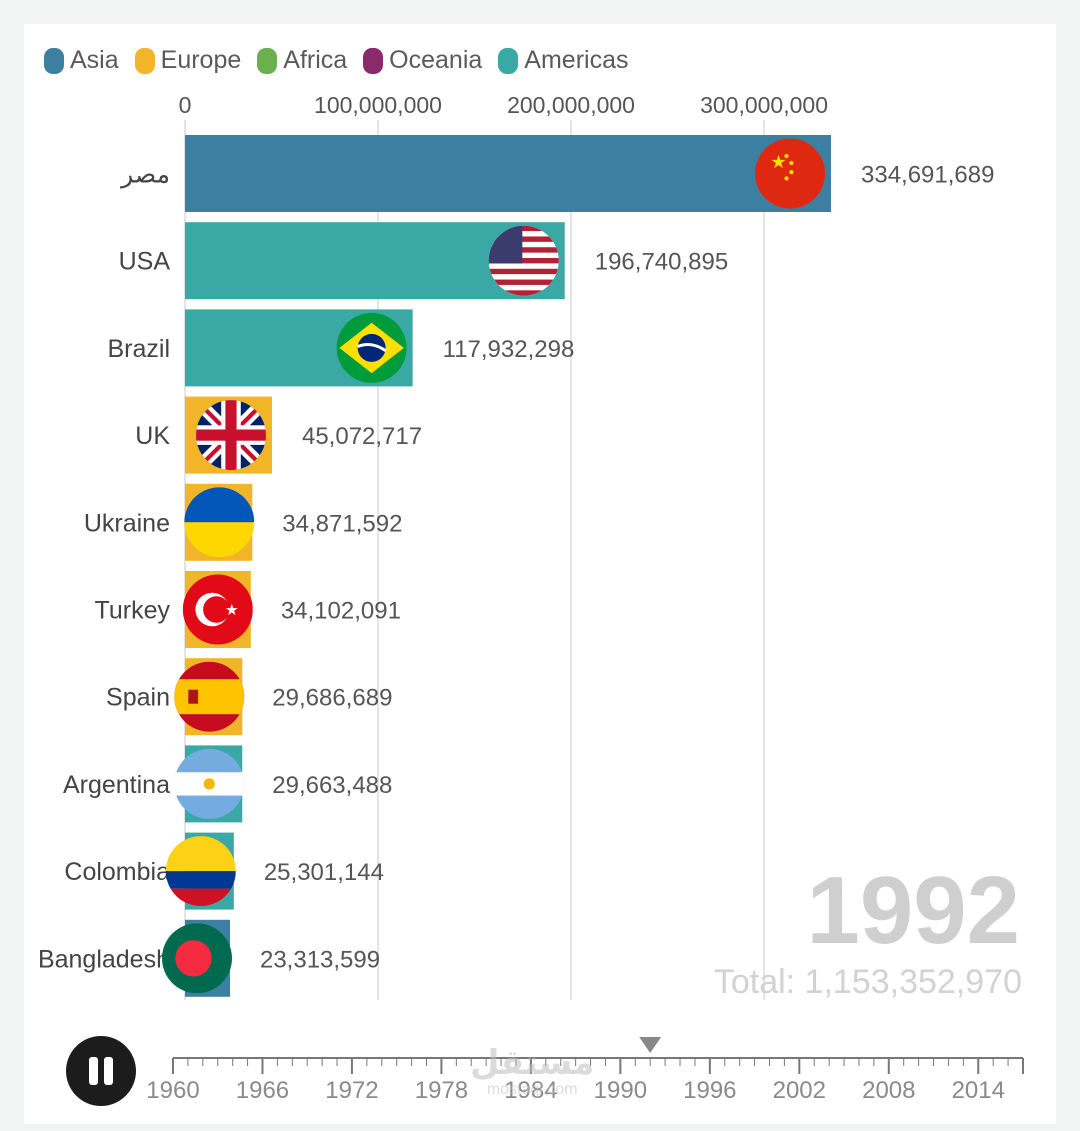 The image size is (1080, 1131). Describe the element at coordinates (172, 1090) in the screenshot. I see `timeline-tick-label: 1960` at that location.